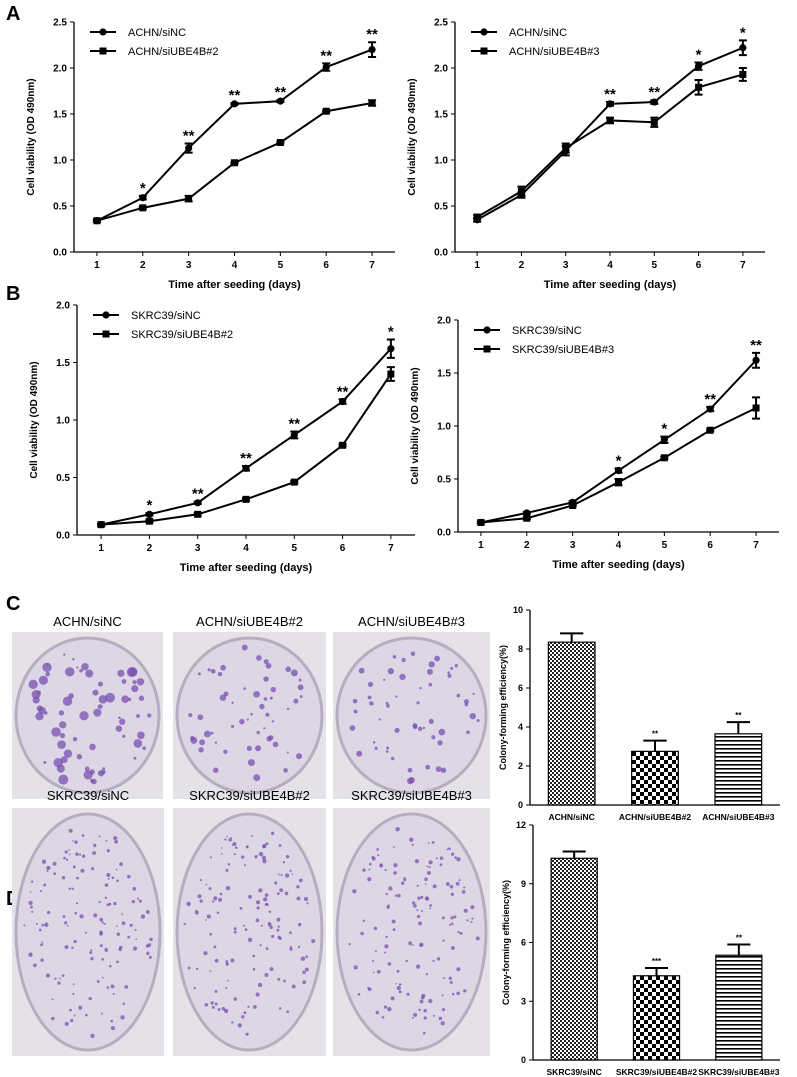 This screenshot has height=1077, width=797. I want to click on legend-label: SKRC39/siUBE4B#2, so click(182, 335).